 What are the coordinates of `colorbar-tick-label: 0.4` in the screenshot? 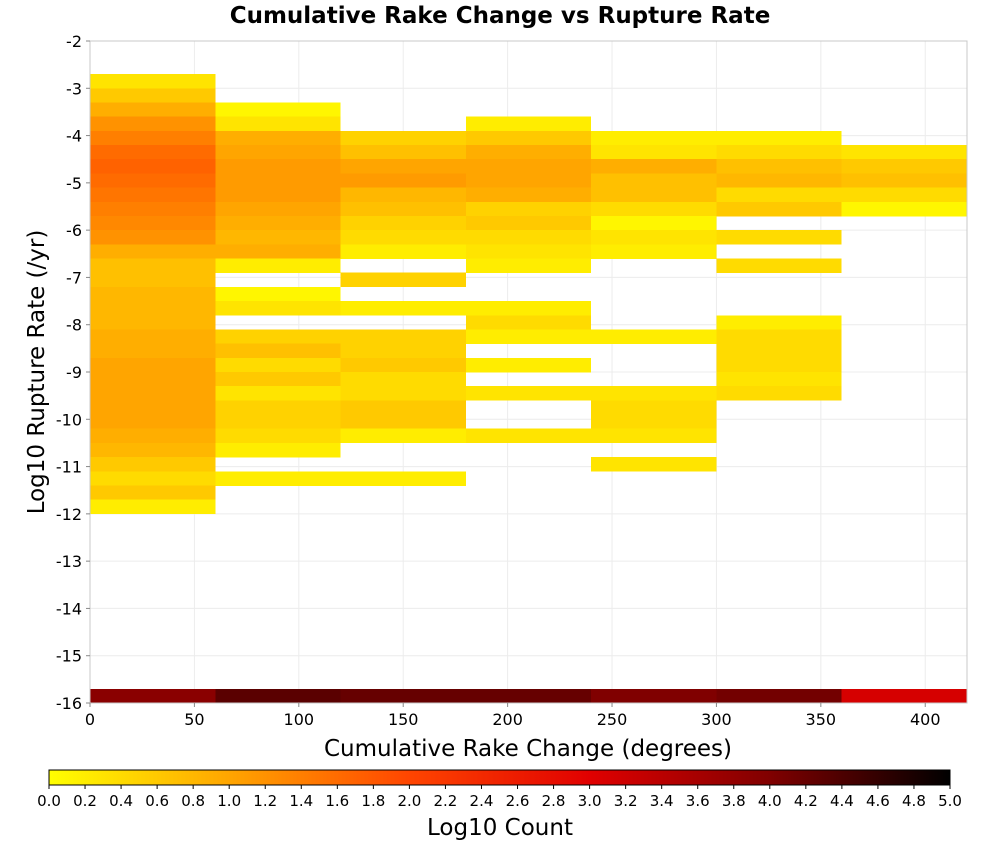 It's located at (121, 801).